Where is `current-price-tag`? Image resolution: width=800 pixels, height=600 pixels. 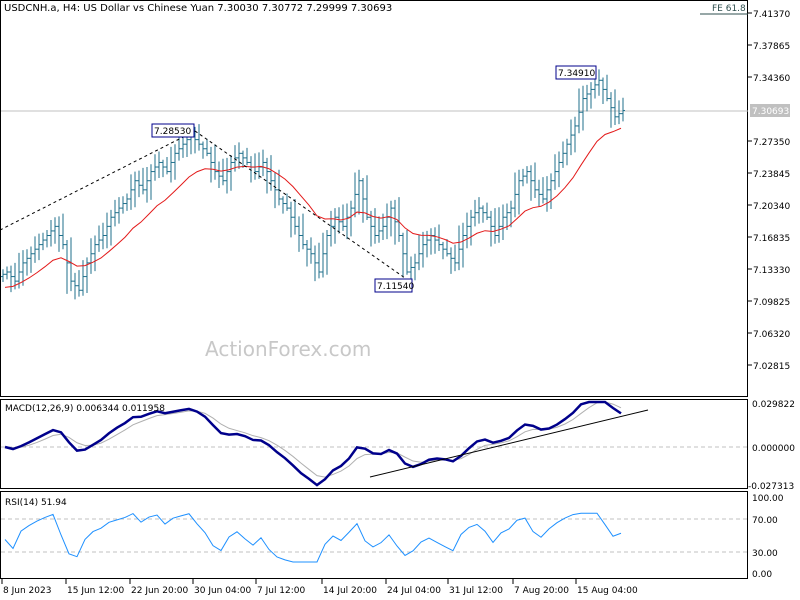
current-price-tag is located at coordinates (770, 110).